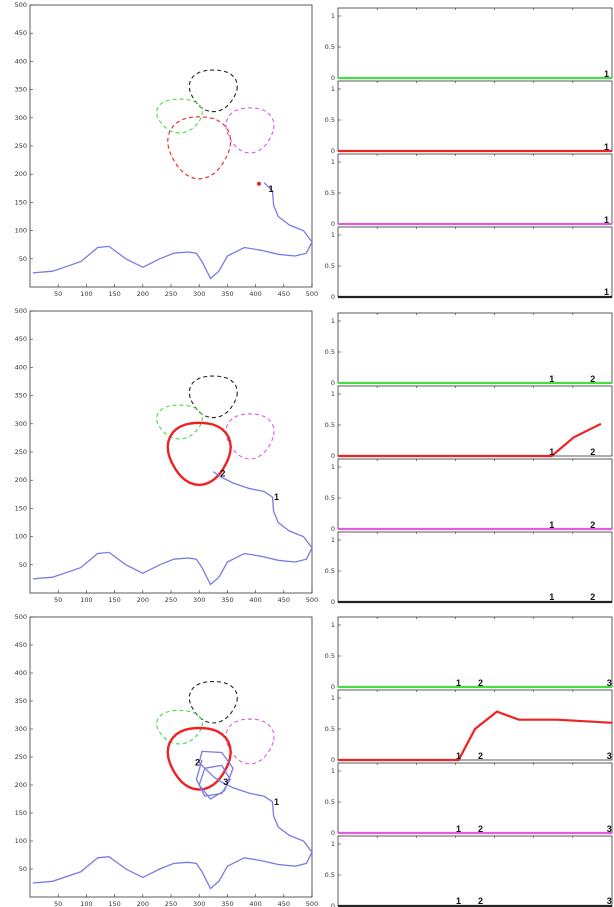 This screenshot has height=907, width=614. I want to click on region-black, so click(213, 397).